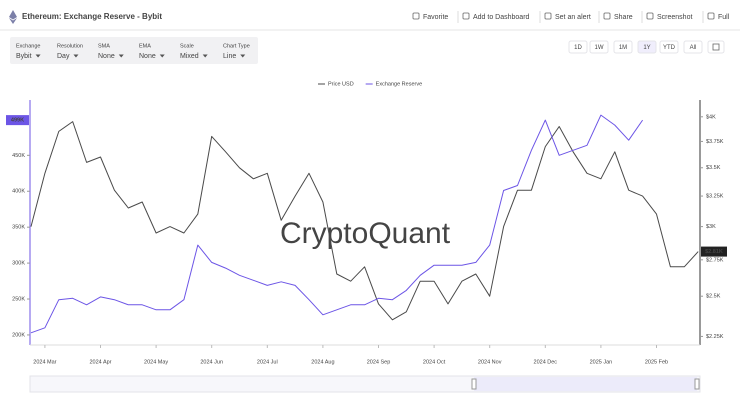 The width and height of the screenshot is (740, 402). I want to click on toolbar-button: Set an alert, so click(573, 17).